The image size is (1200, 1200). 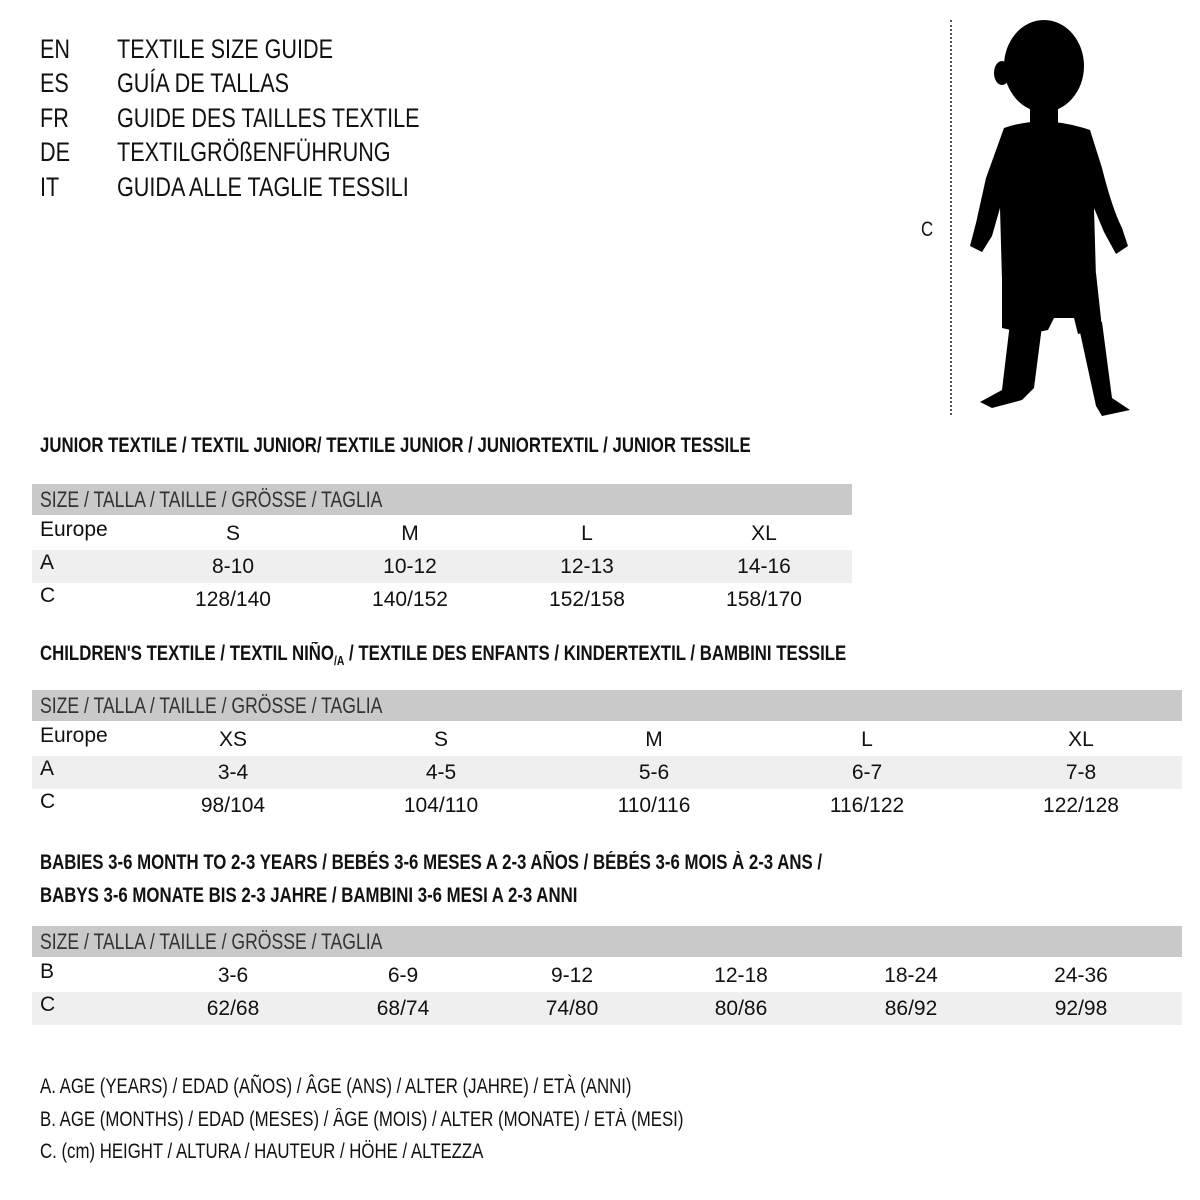 I want to click on table-row: C 62/68 68/74 74/80 80/86 86/92 92/98, so click(x=607, y=1008).